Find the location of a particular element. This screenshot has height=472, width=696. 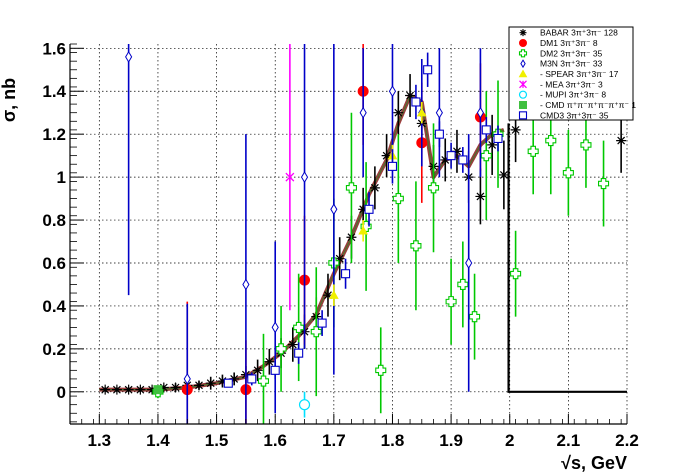

legend-entry: DM1 3π⁺3π⁻ 8 is located at coordinates (569, 43).